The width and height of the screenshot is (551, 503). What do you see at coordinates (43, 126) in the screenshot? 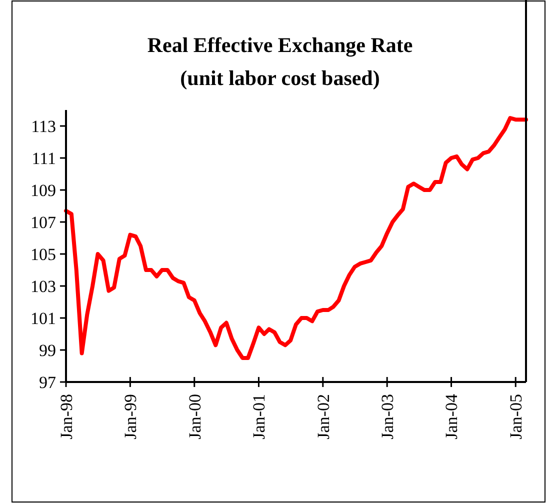
I see `y-tick-label: 113` at bounding box center [43, 126].